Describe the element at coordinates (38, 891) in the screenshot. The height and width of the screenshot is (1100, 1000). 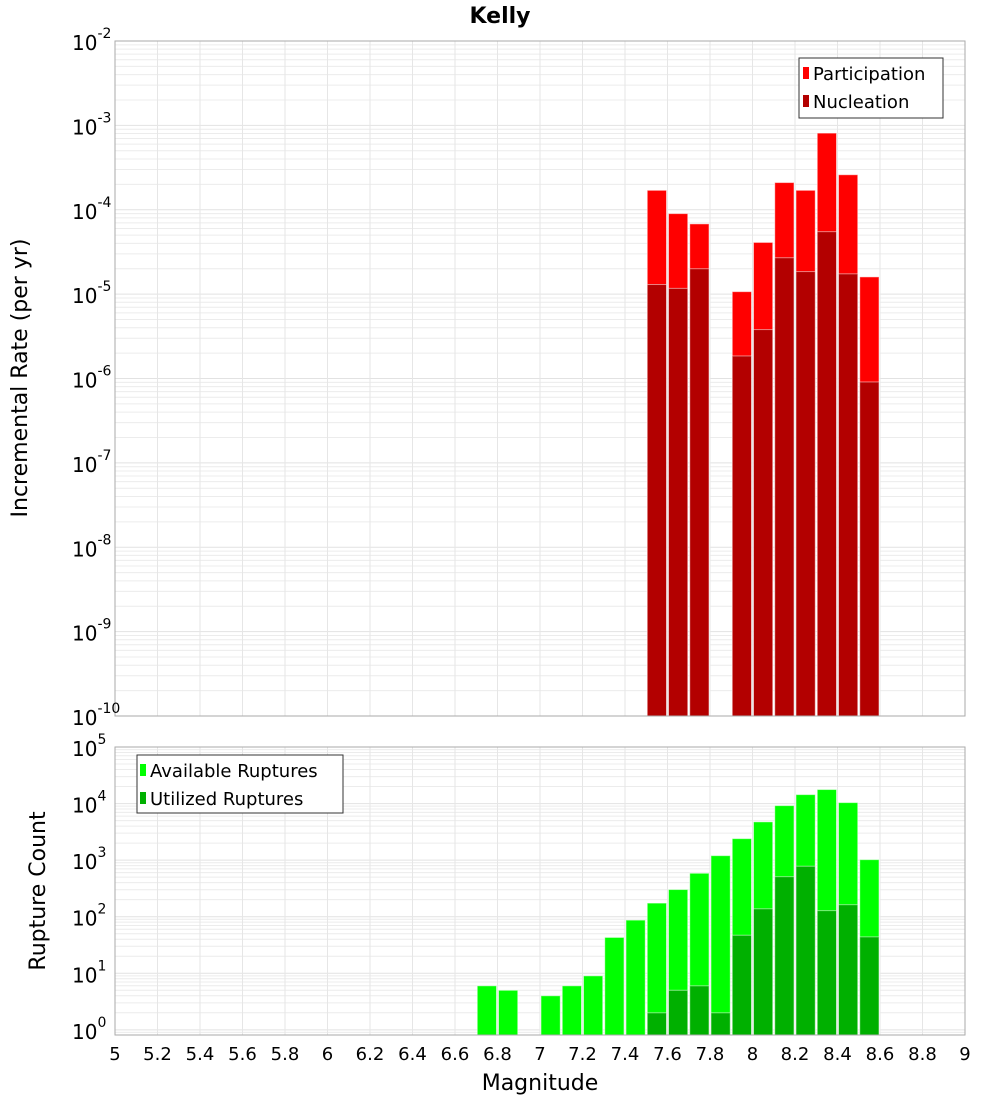
I see `bottom-y-axis-label: Rupture Count` at that location.